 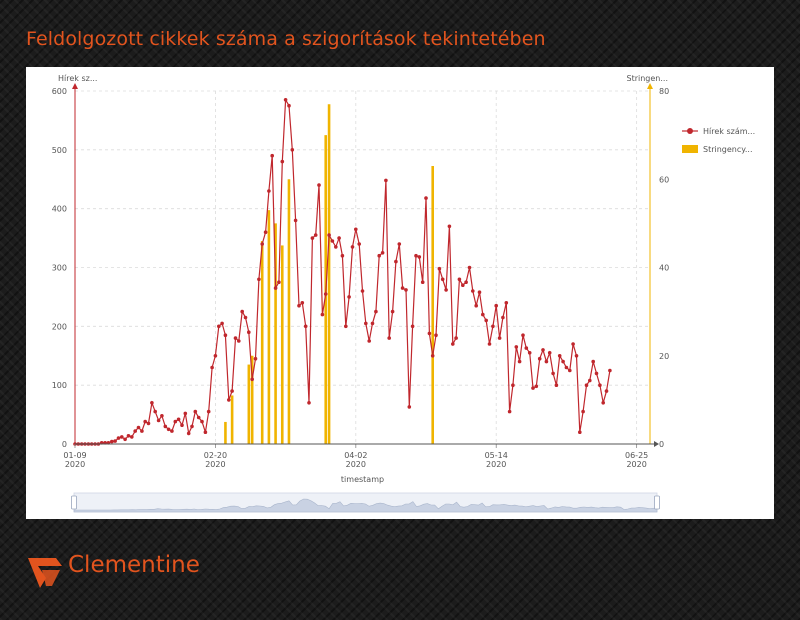 I want to click on brand-name: Clementine, so click(x=134, y=565).